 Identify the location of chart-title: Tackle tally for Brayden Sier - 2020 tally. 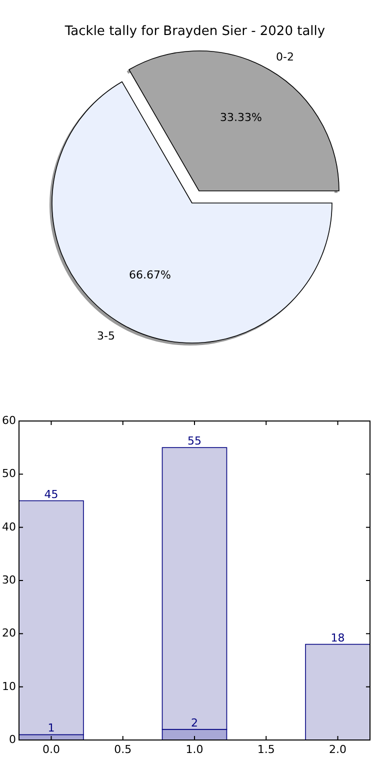
(195, 31).